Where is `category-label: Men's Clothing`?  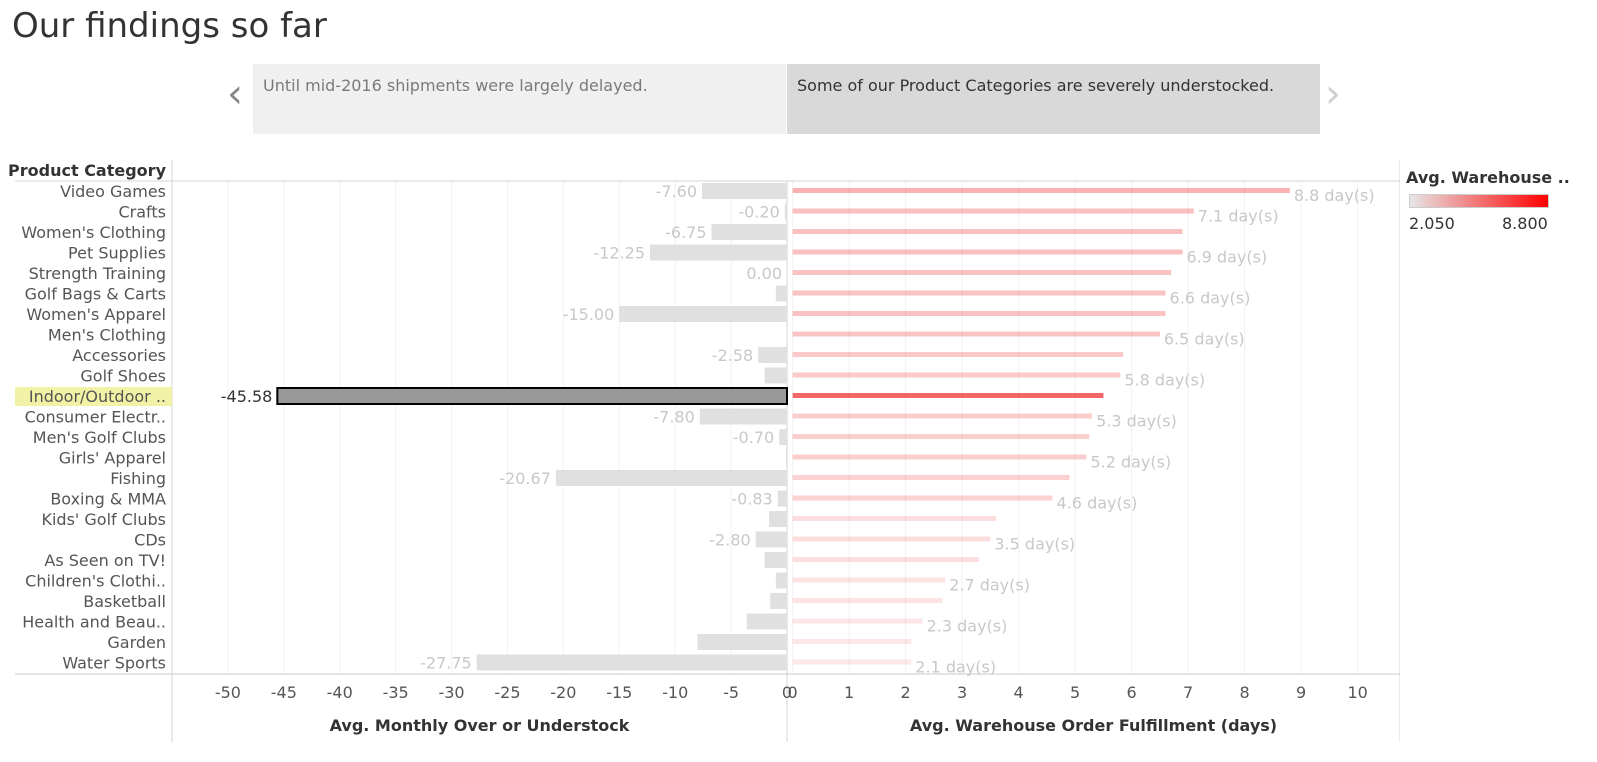
category-label: Men's Clothing is located at coordinates (107, 335).